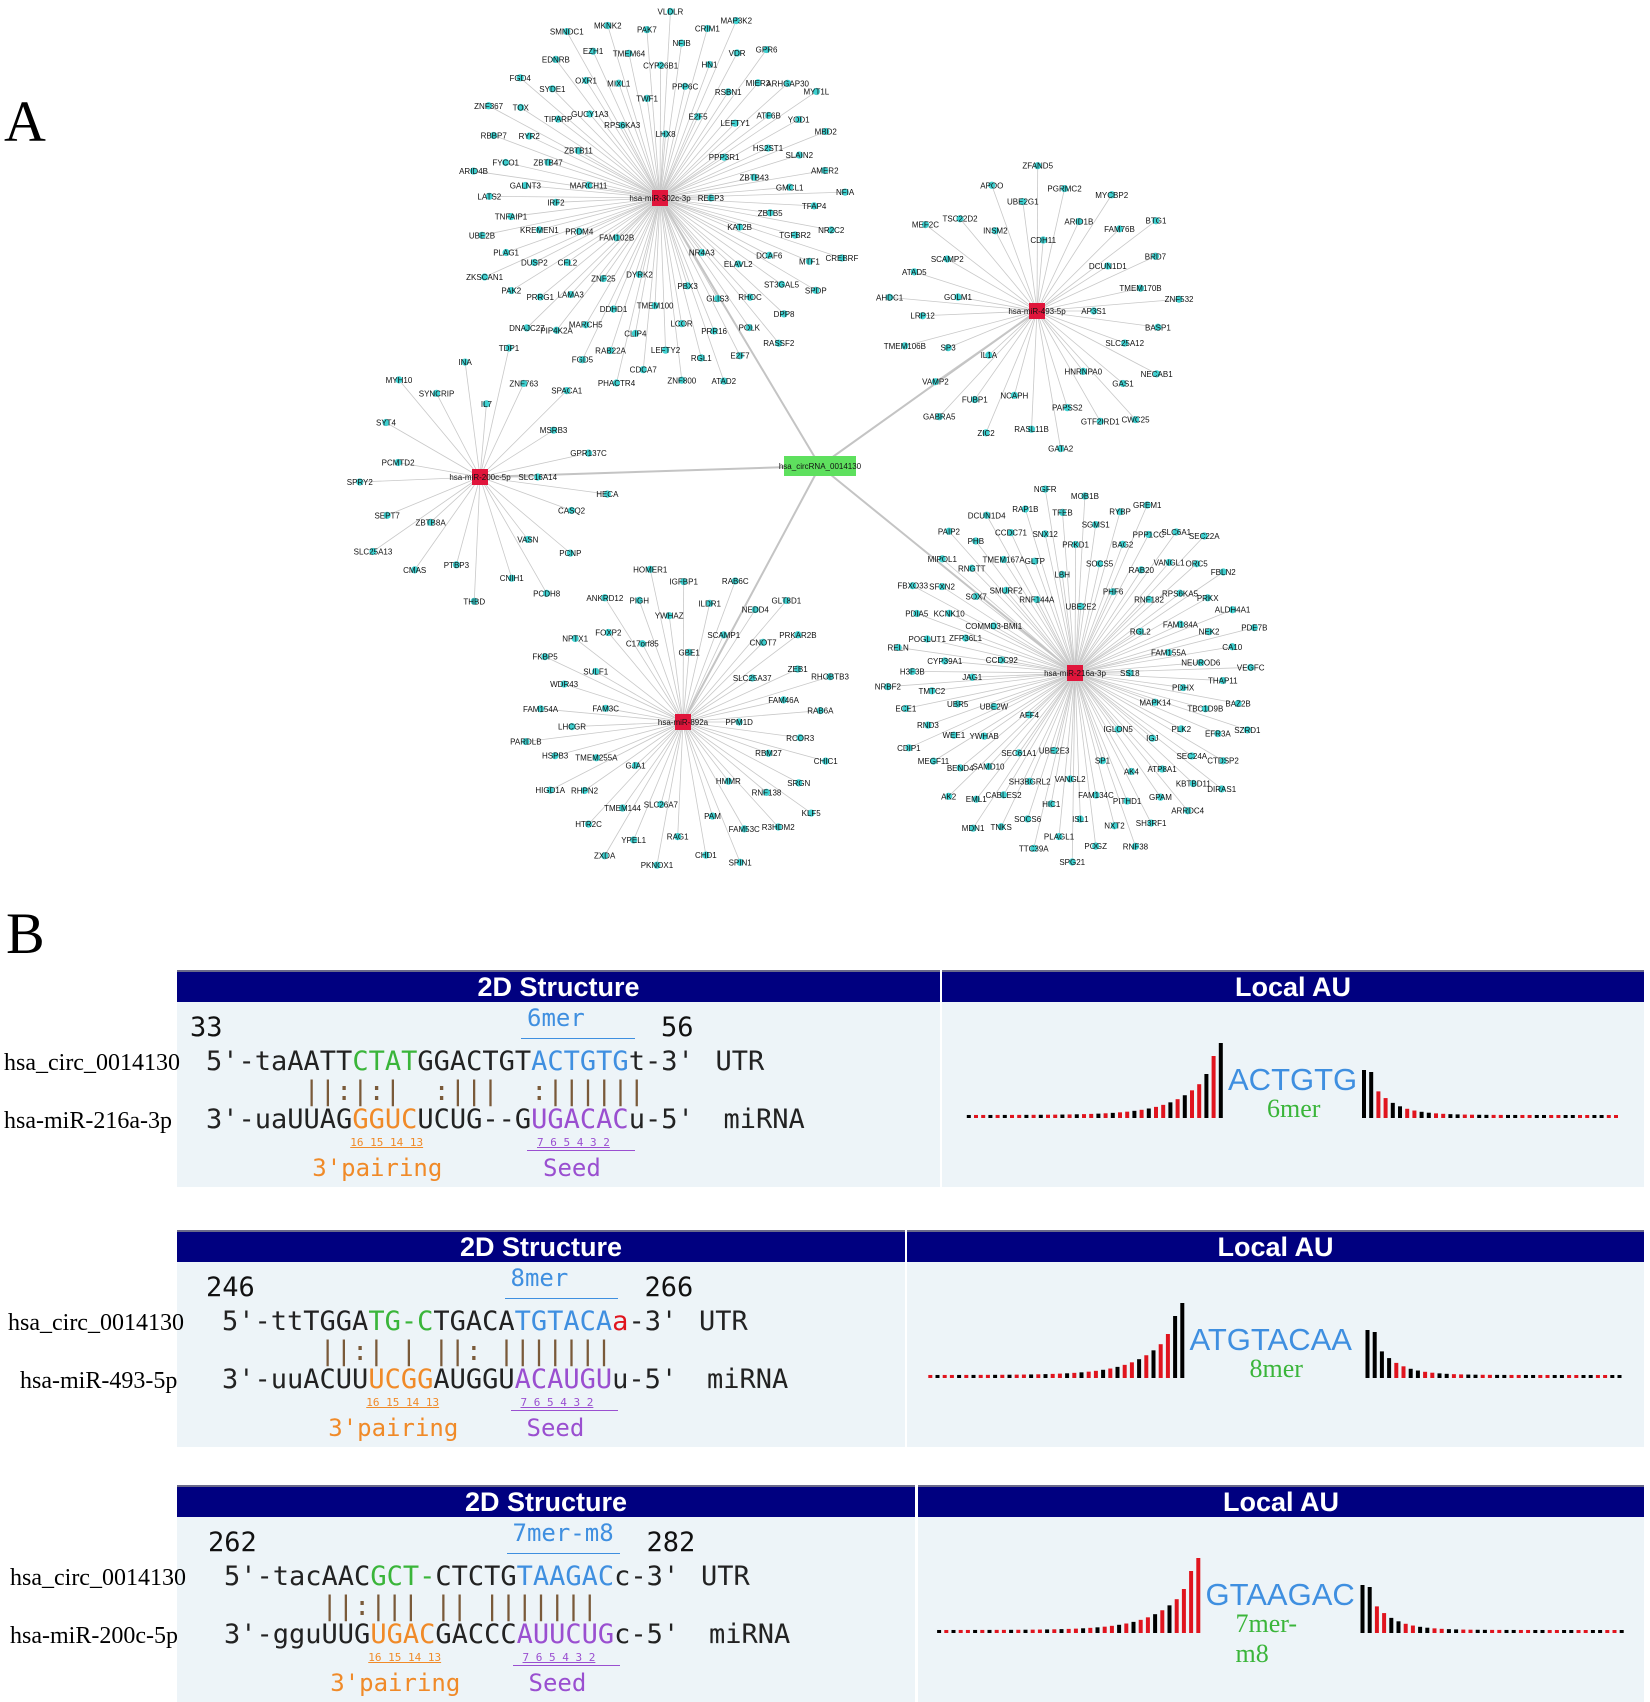  I want to click on target-label: SEC22A, so click(1204, 536).